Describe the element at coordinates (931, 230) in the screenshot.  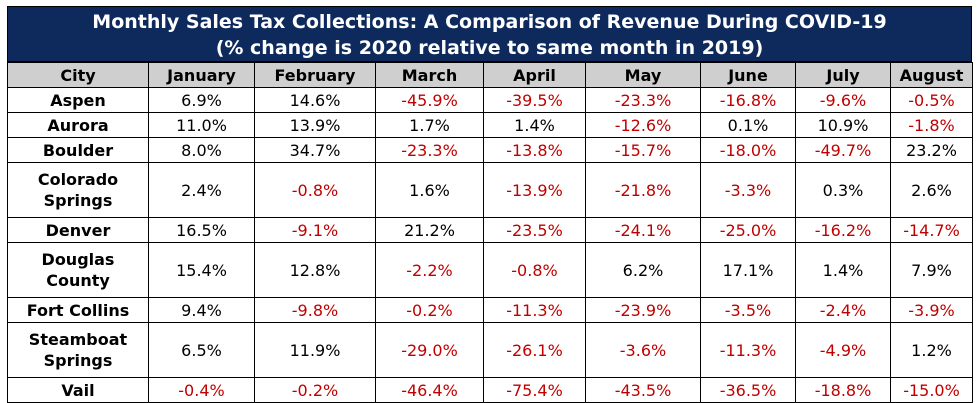
I see `value-cell: -14.7%` at that location.